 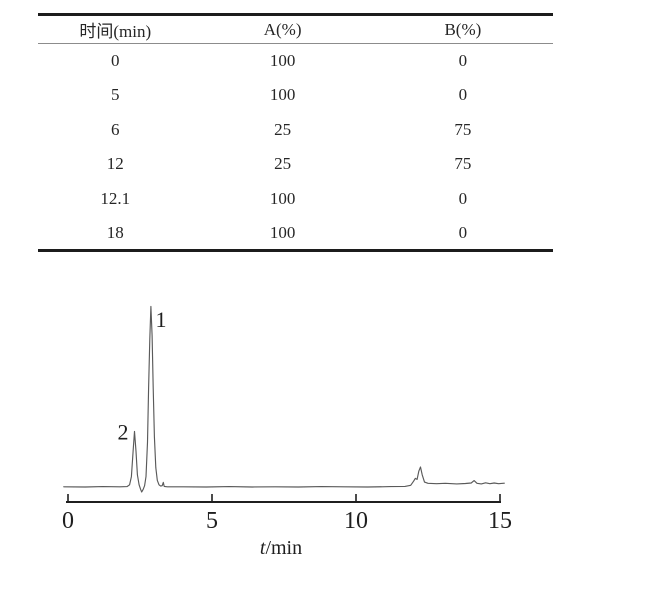 I want to click on table-cell: 12.1, so click(x=115, y=198).